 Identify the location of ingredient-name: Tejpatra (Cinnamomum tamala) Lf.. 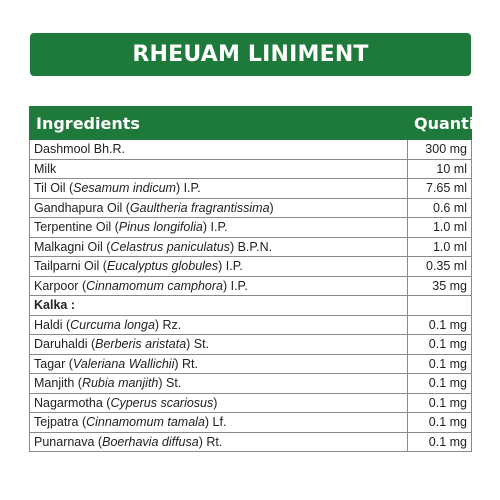
(218, 422).